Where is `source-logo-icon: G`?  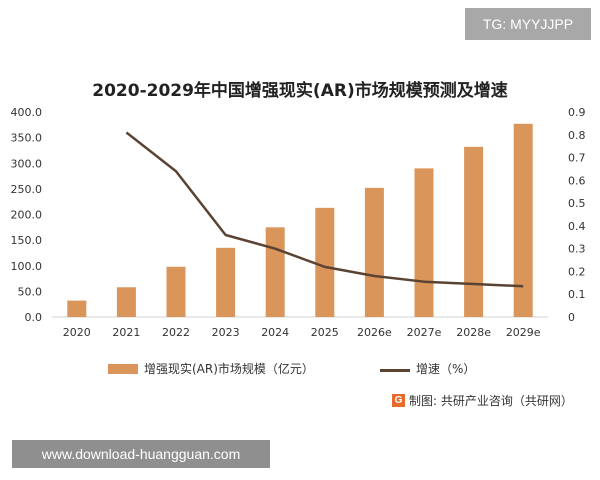
source-logo-icon: G is located at coordinates (398, 400).